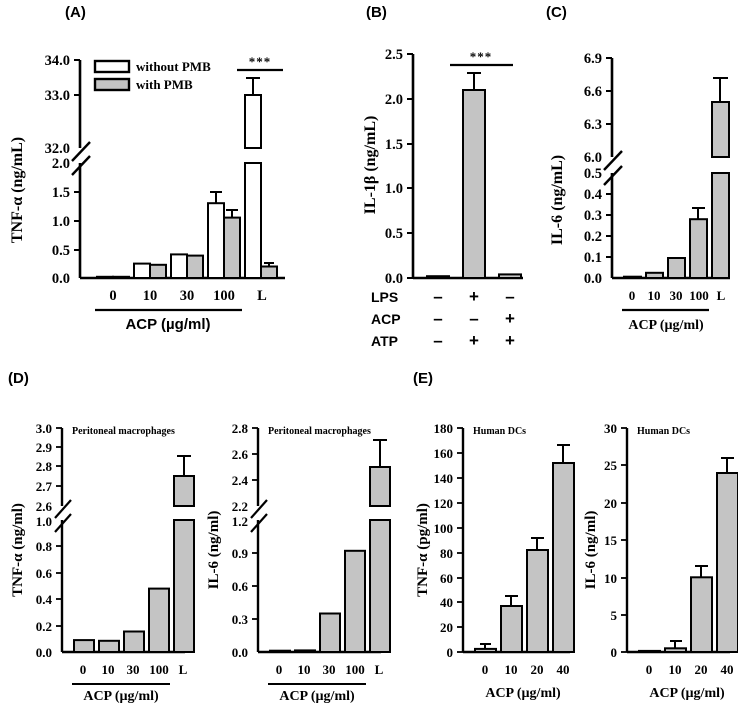 The width and height of the screenshot is (738, 710). I want to click on panel-e1-ytick-3: 60, so click(446, 578).